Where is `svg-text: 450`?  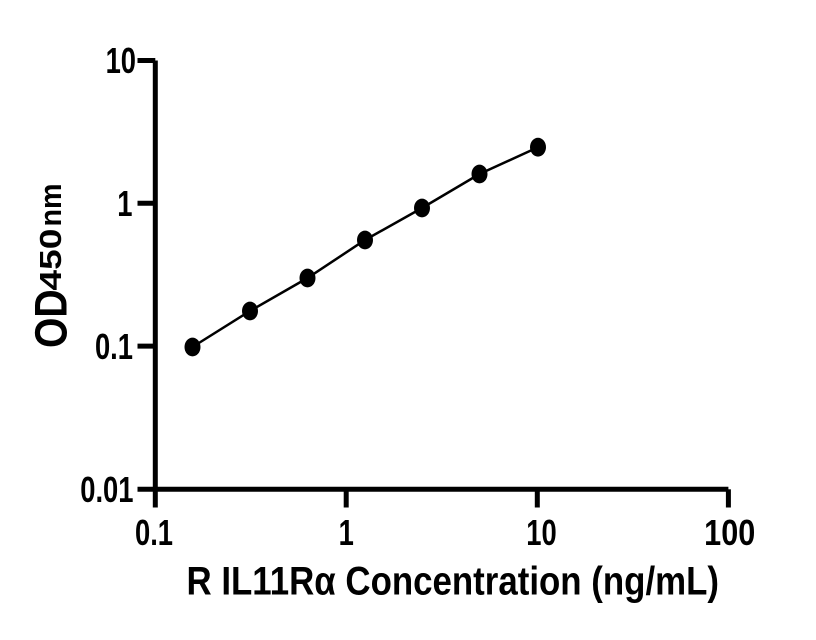 svg-text: 450 is located at coordinates (50, 260).